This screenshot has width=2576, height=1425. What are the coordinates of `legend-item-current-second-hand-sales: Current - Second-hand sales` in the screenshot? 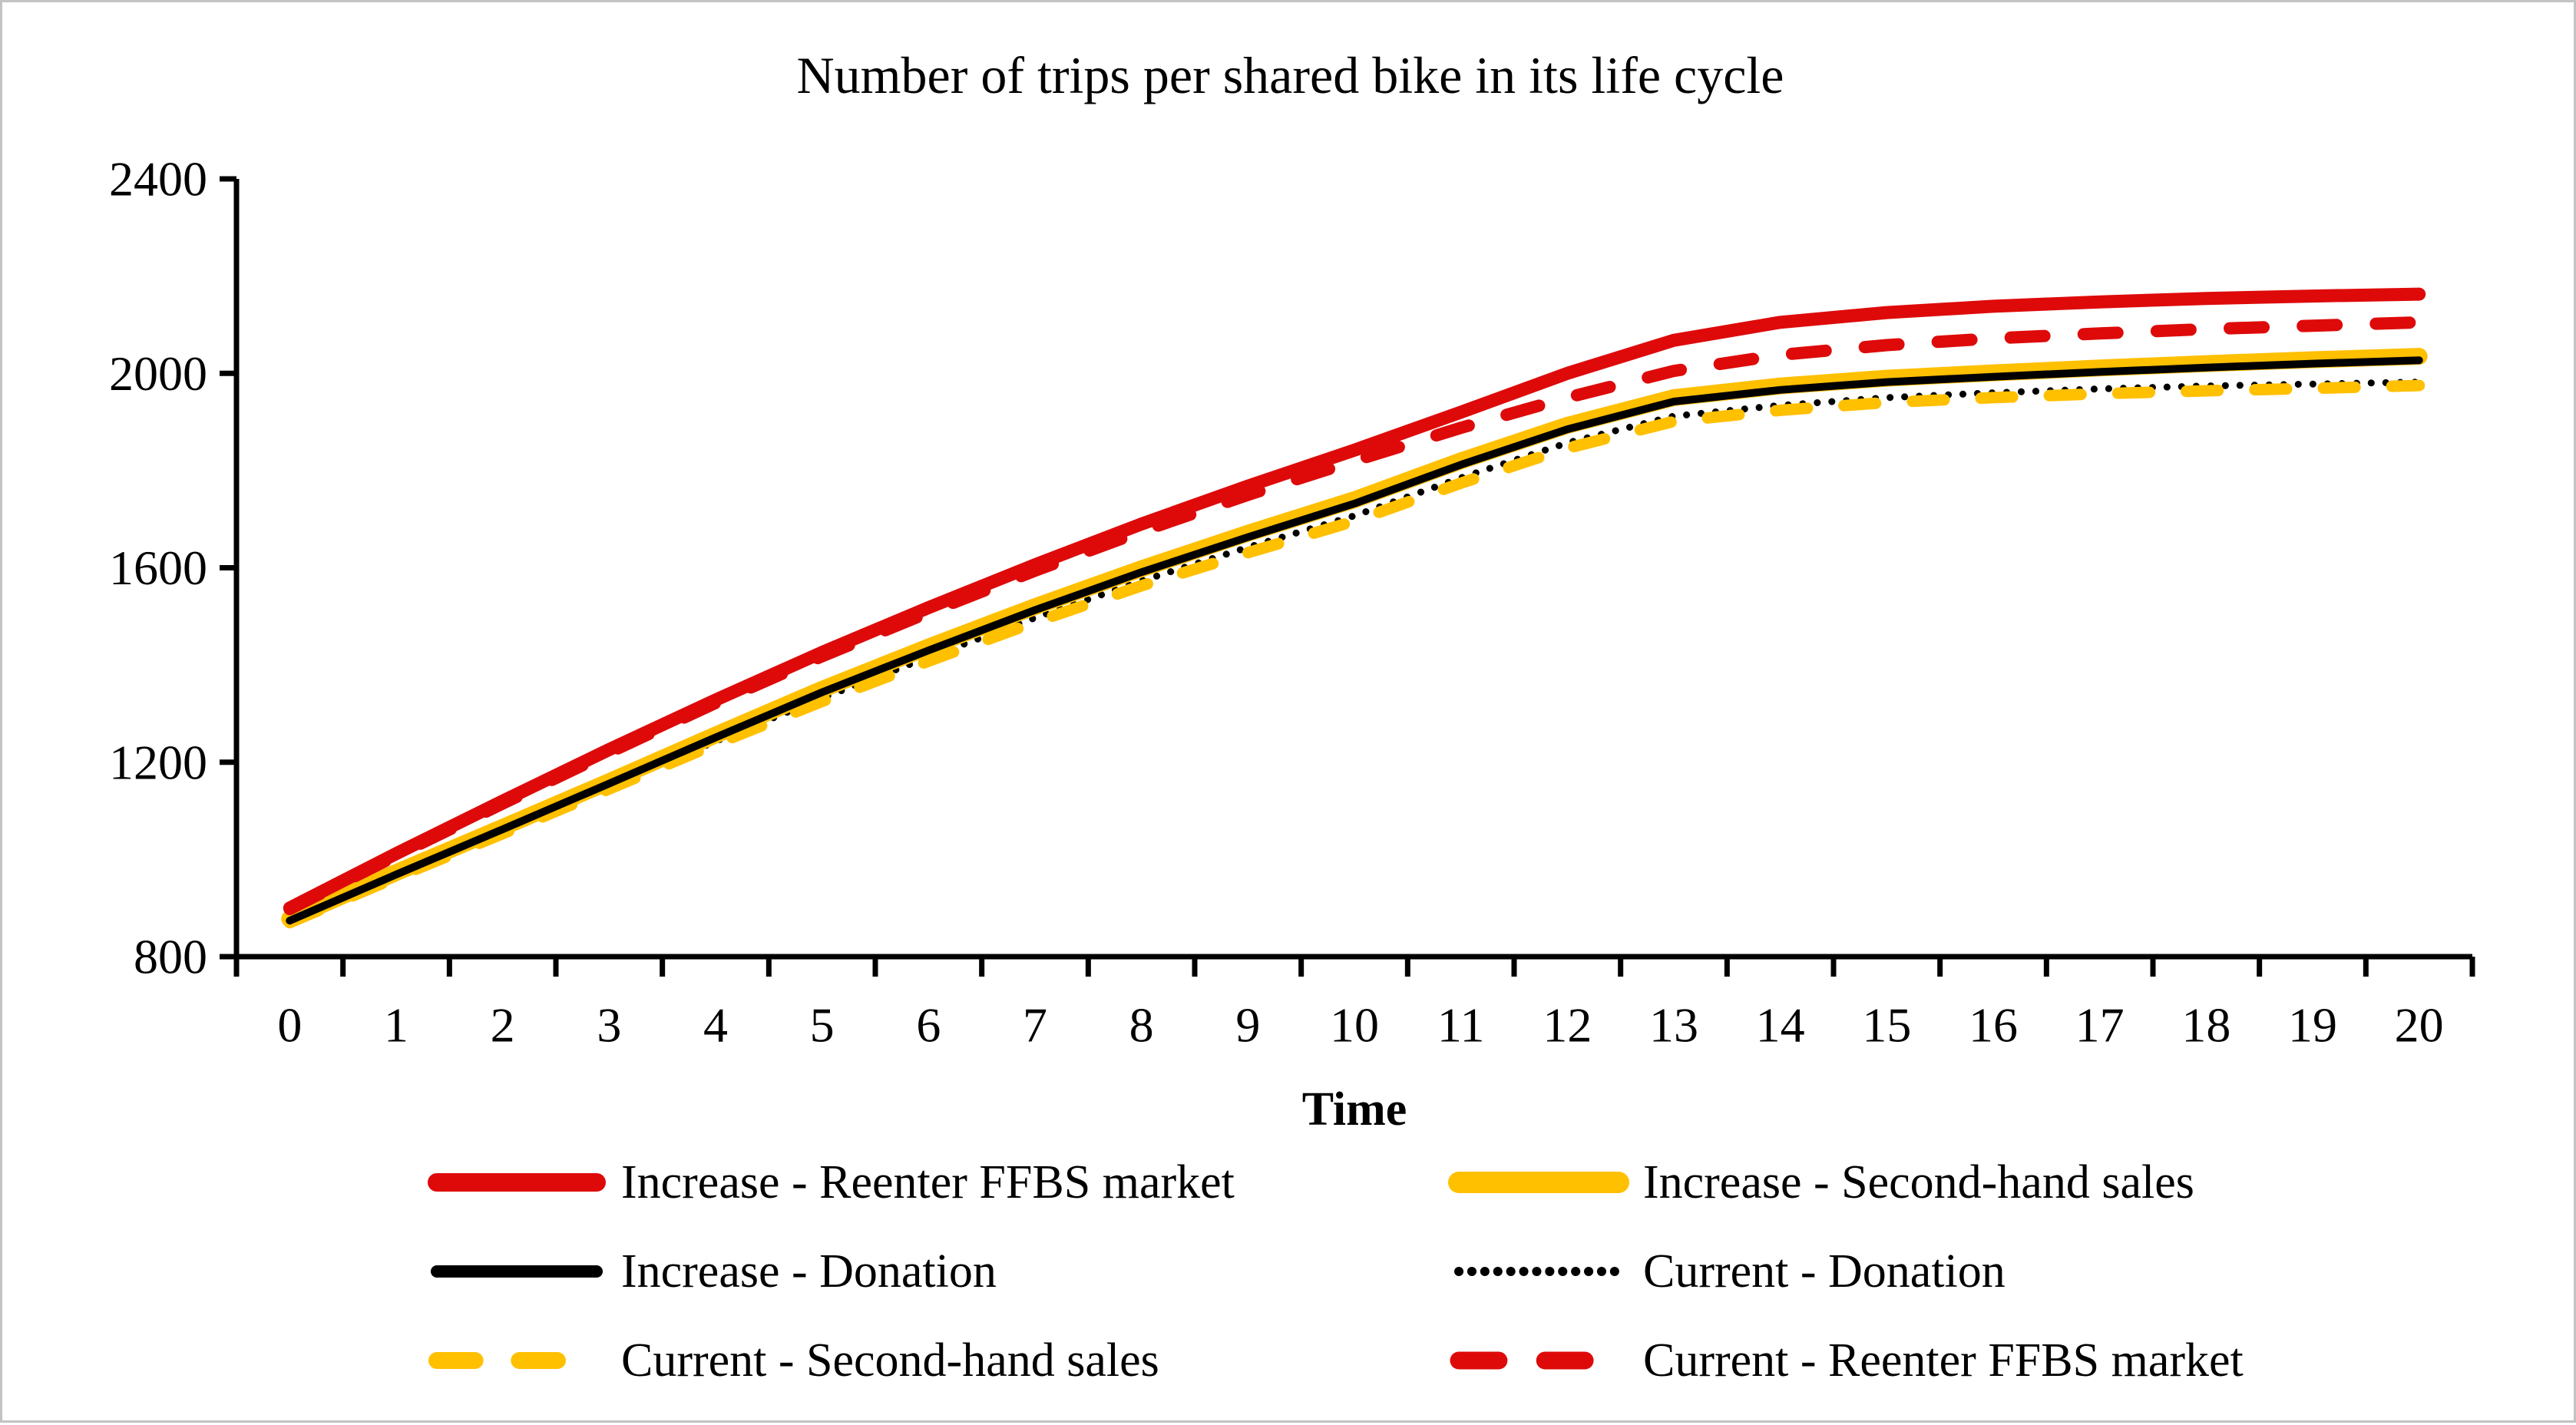 It's located at (792, 1360).